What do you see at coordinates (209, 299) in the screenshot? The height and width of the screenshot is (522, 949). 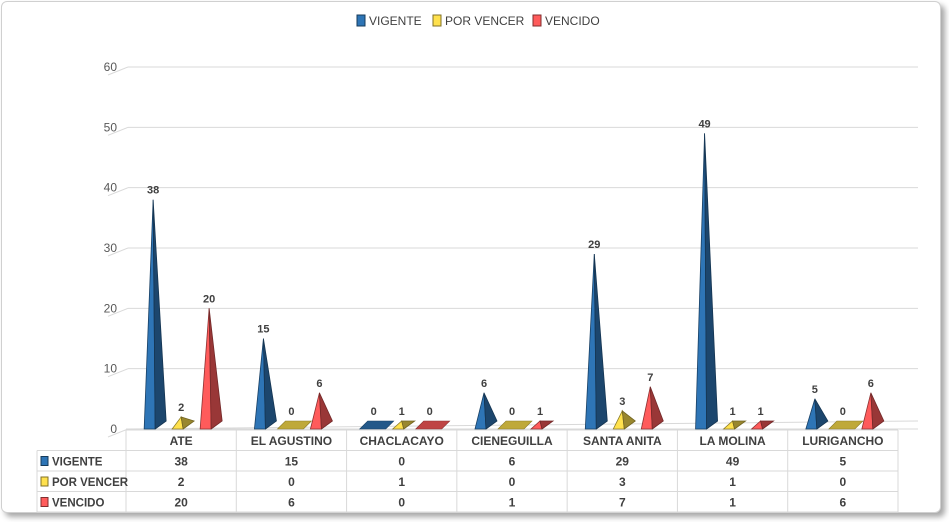 I see `data-label: 20` at bounding box center [209, 299].